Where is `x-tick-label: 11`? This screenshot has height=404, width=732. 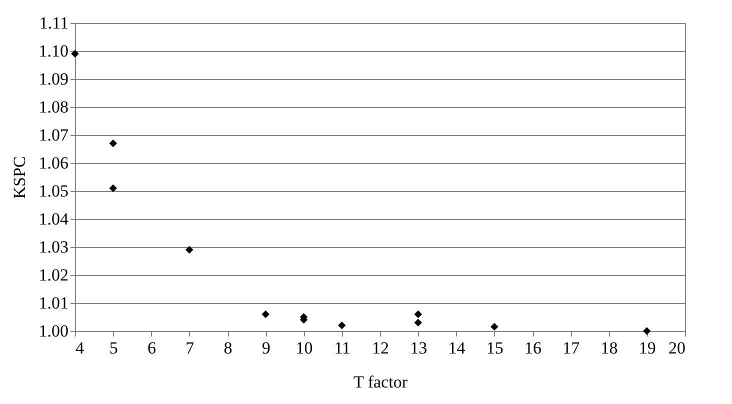
x-tick-label: 11 is located at coordinates (342, 348).